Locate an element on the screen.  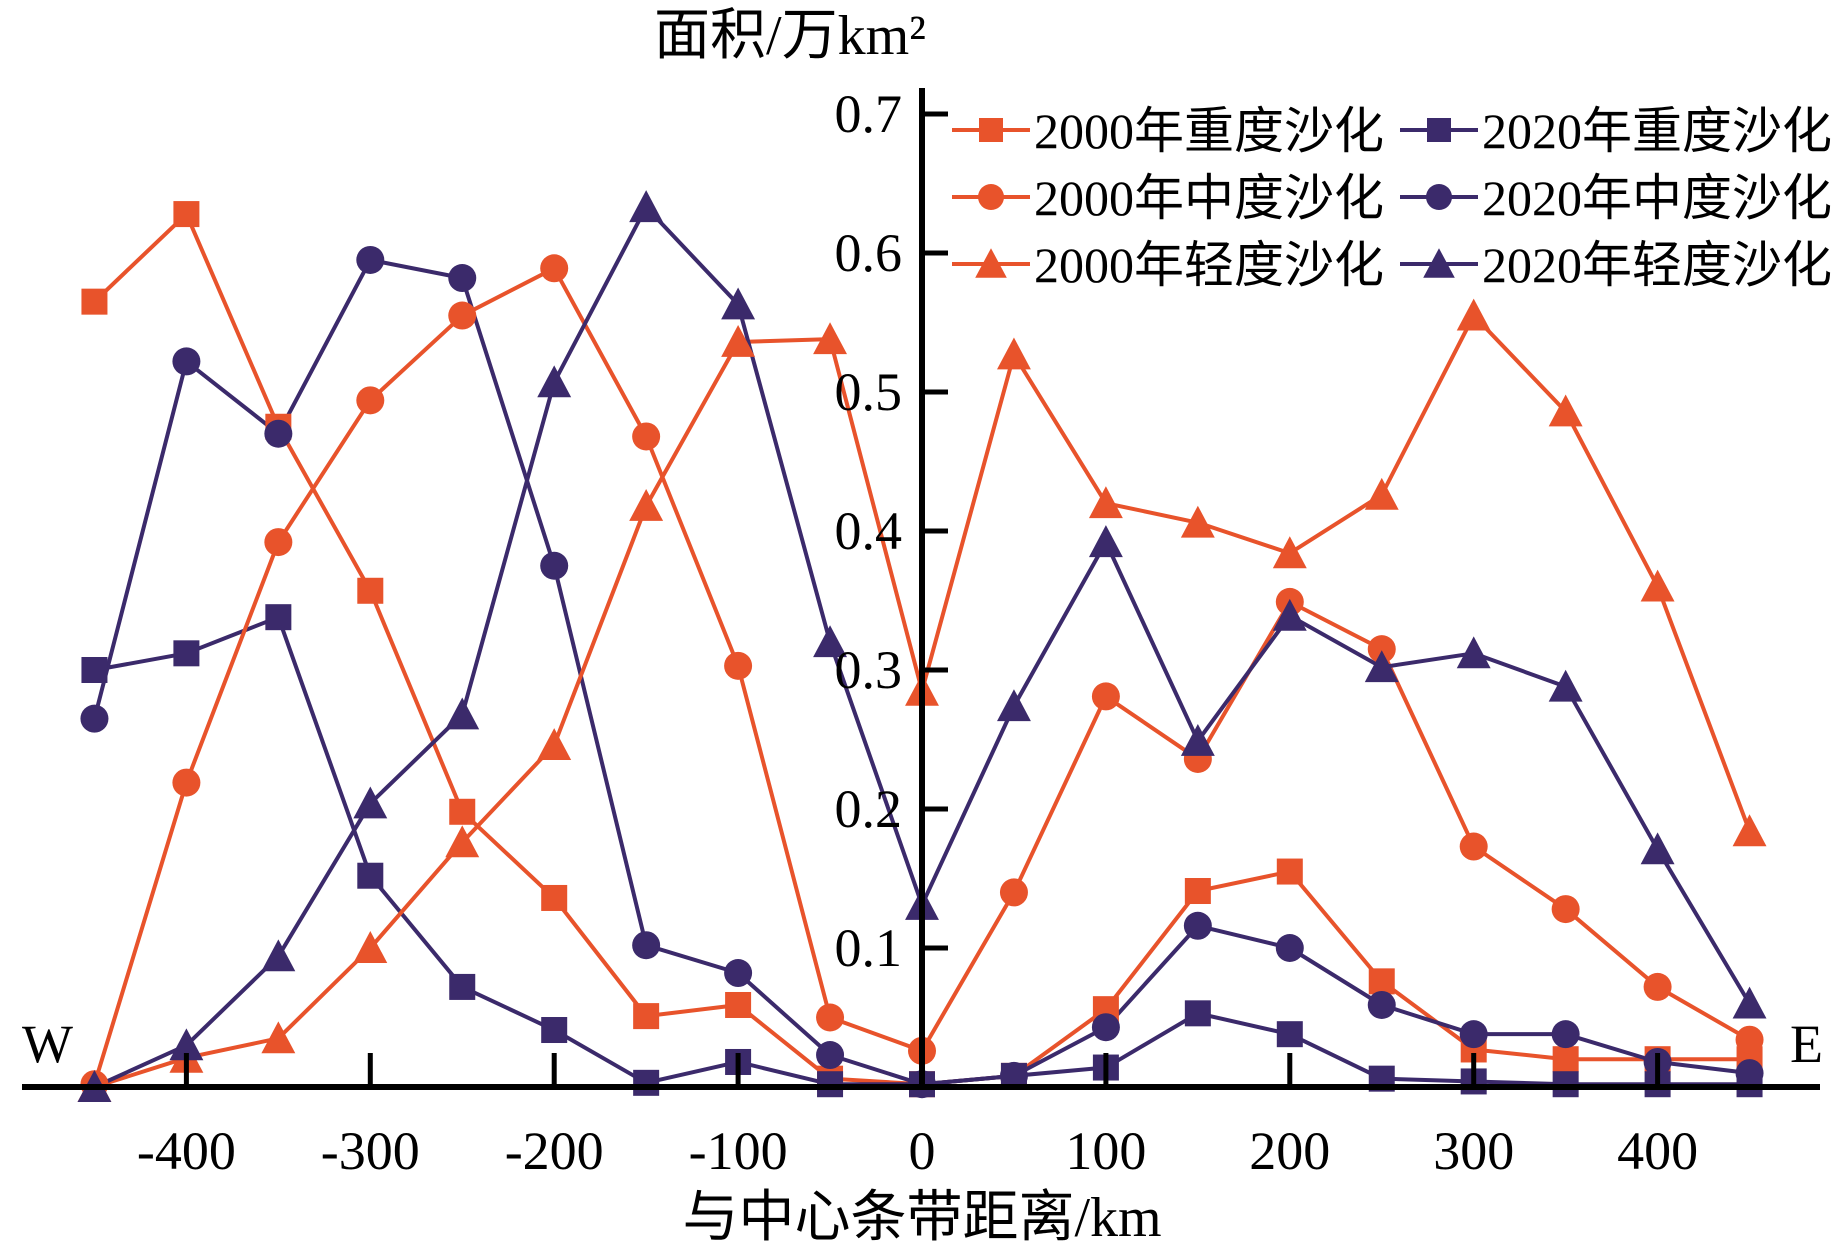
legend-label: 2020年中度沙化 is located at coordinates (1657, 198).